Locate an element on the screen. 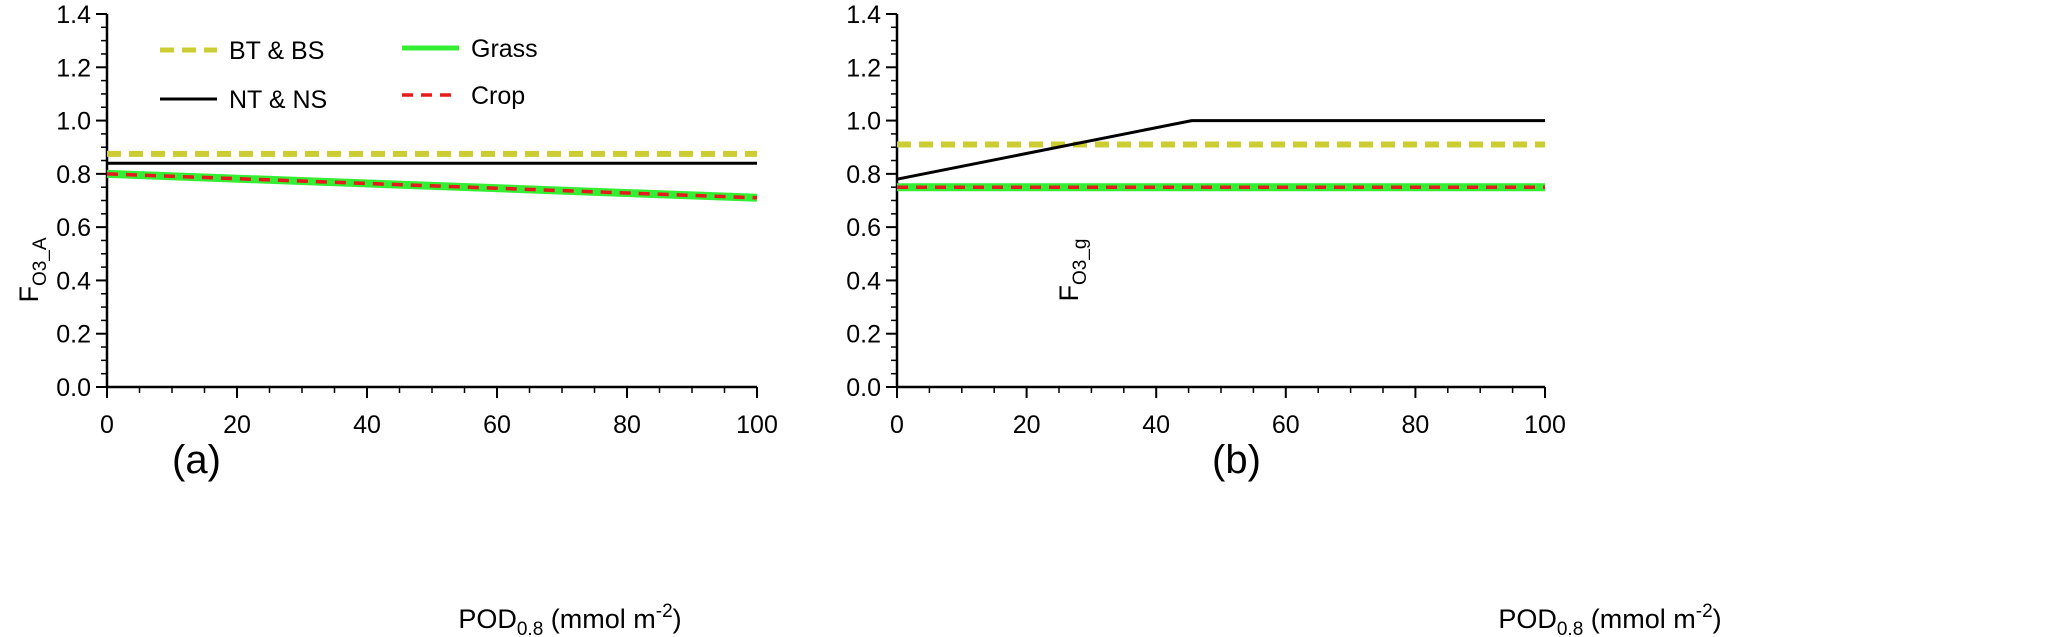  panel-a-x-tick-label: 40 is located at coordinates (367, 425).